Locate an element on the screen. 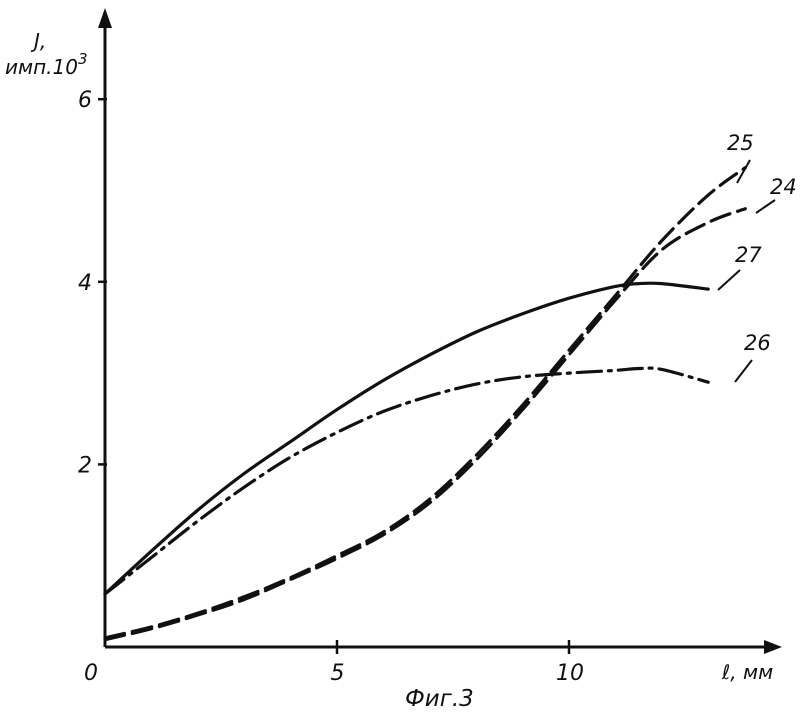 This screenshot has height=719, width=800. curve-label-group: 27 26 25 24 is located at coordinates (757, 256).